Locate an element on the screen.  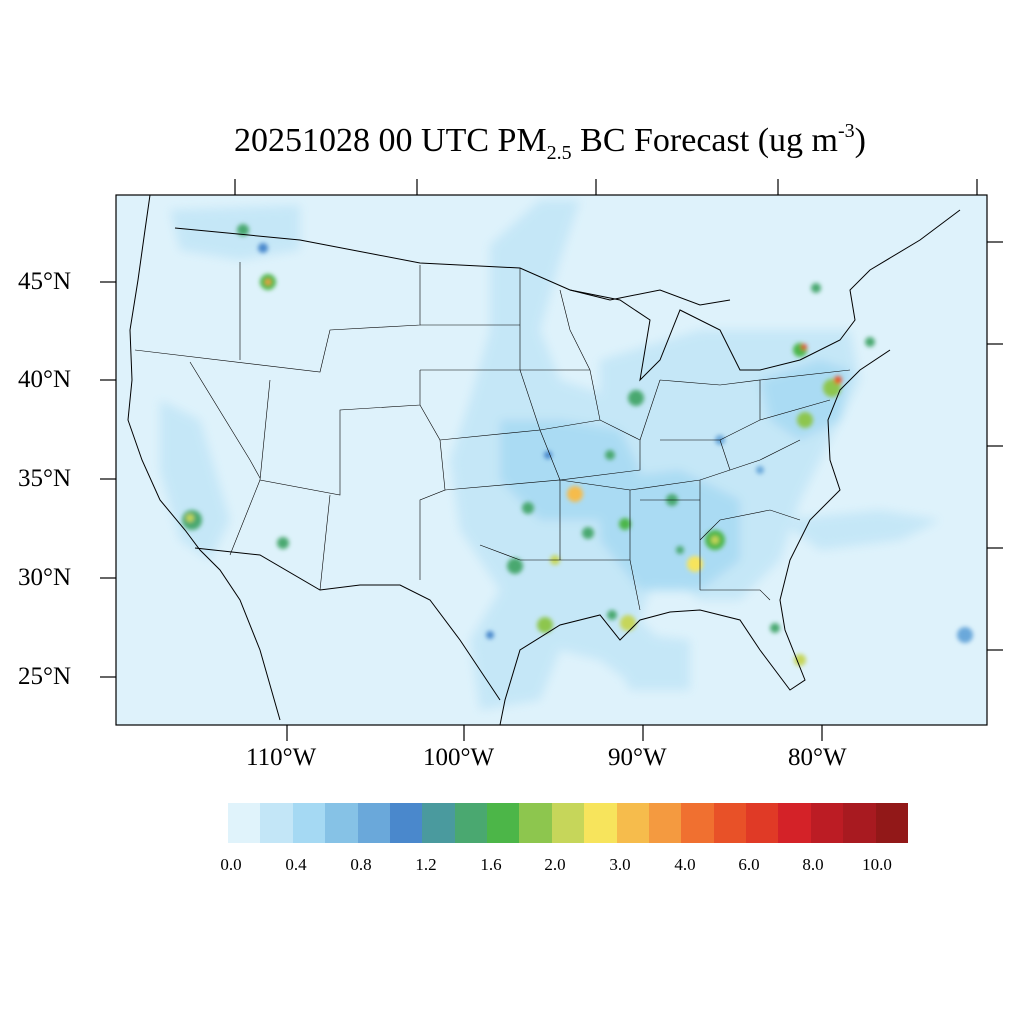
colorbar-label: 2.0 is located at coordinates (555, 864).